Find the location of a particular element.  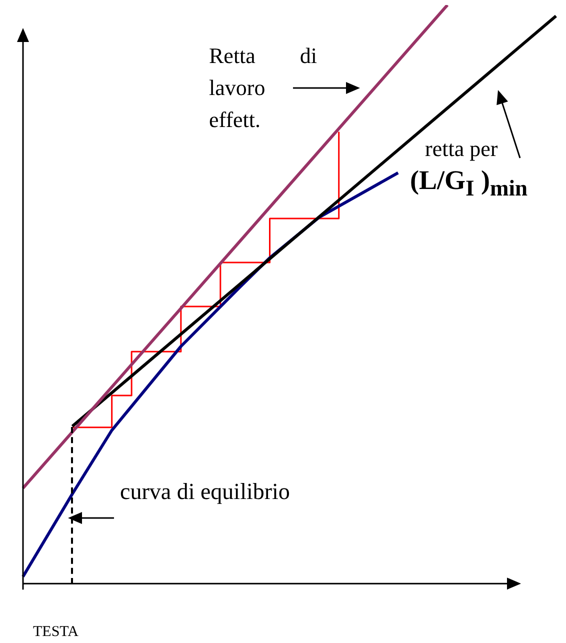

annotation: curva di equilibrio is located at coordinates (205, 492).